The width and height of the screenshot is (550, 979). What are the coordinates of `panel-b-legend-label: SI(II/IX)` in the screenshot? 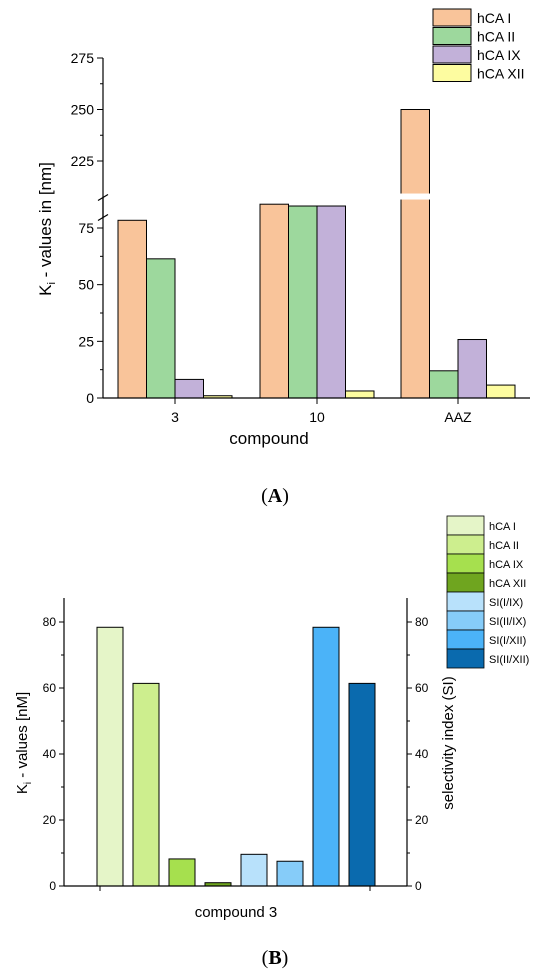 It's located at (507, 622).